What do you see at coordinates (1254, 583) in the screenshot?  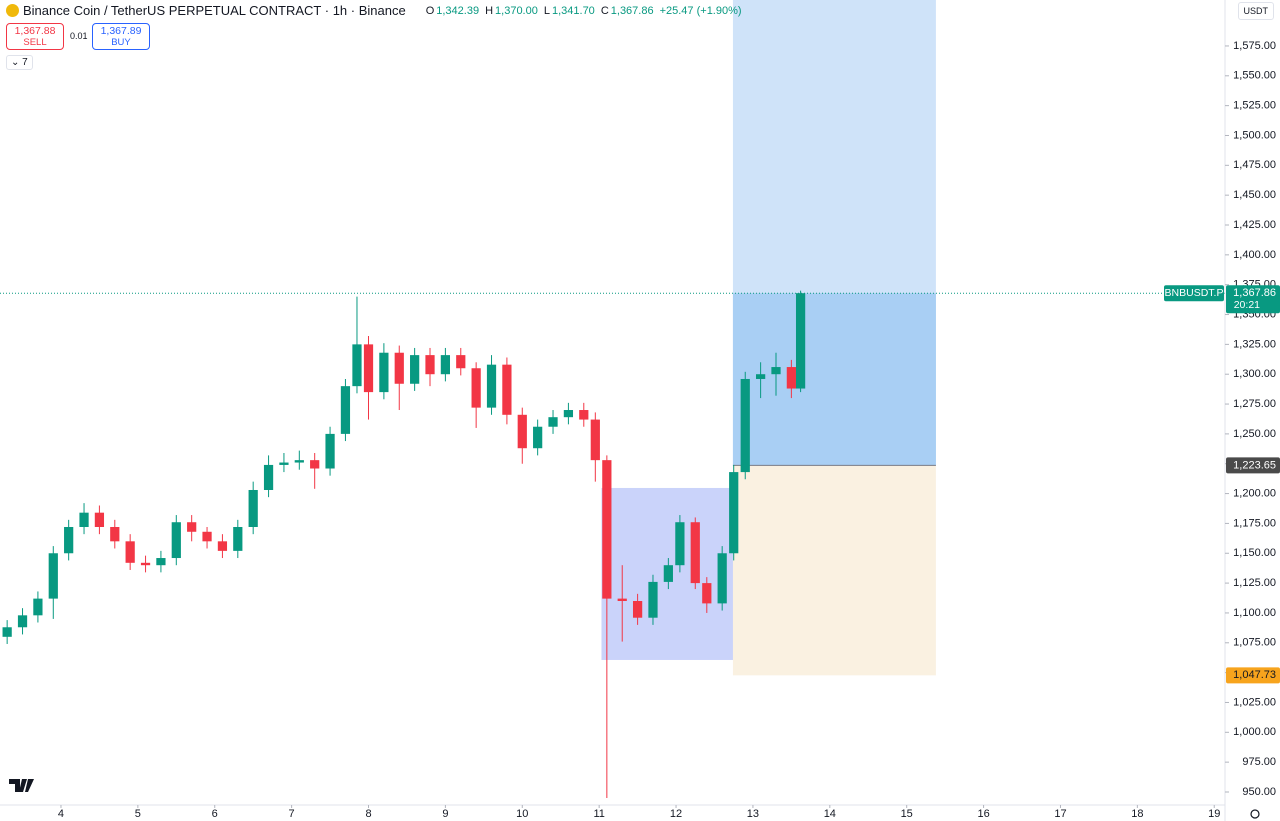 I see `y-tick-label: 1,125.00` at bounding box center [1254, 583].